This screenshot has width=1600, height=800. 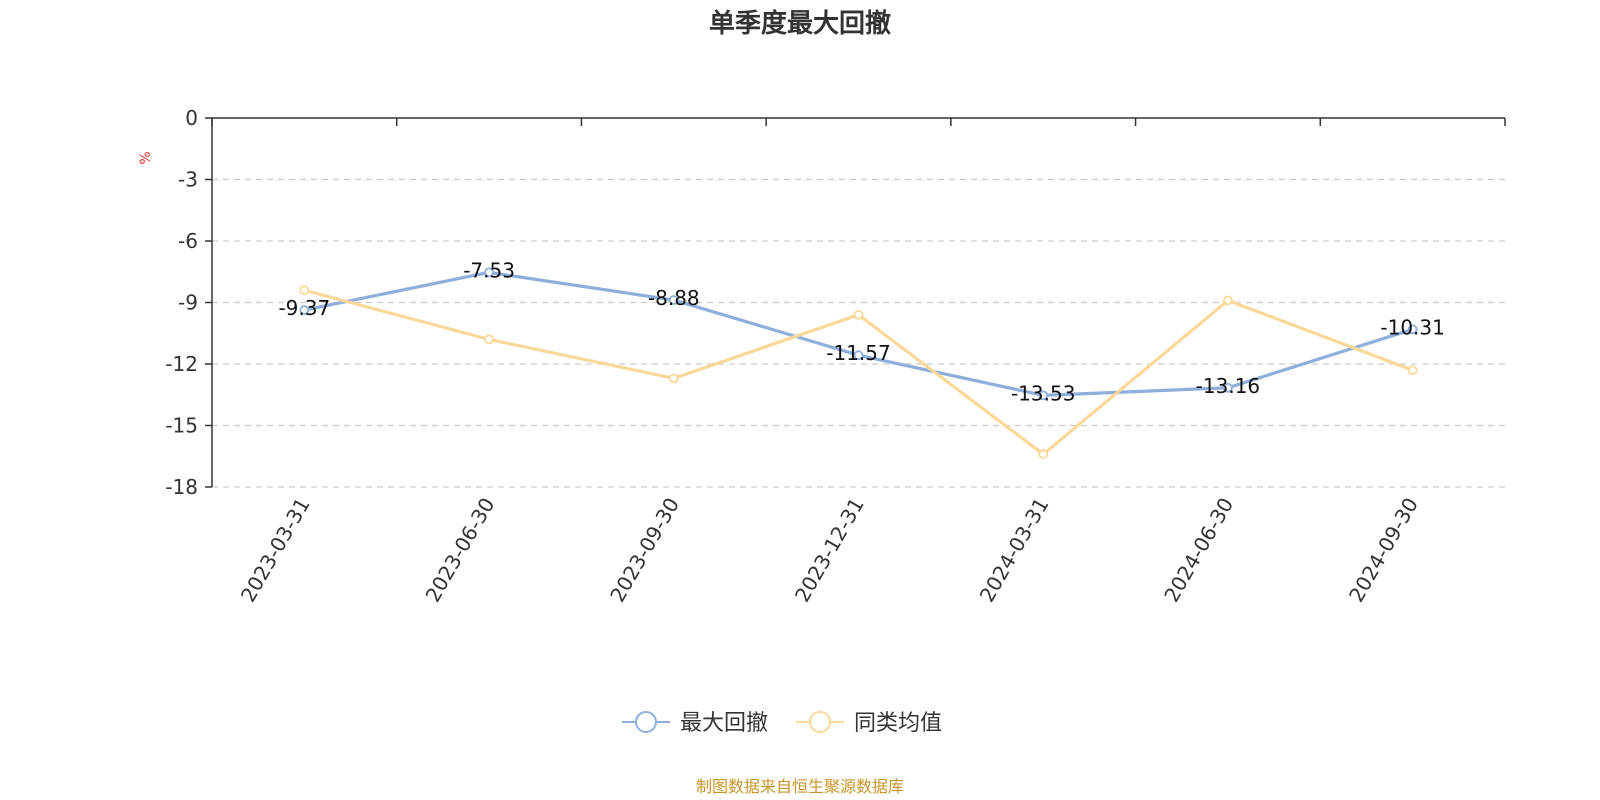 I want to click on legend-label: 最大回撤, so click(x=724, y=723).